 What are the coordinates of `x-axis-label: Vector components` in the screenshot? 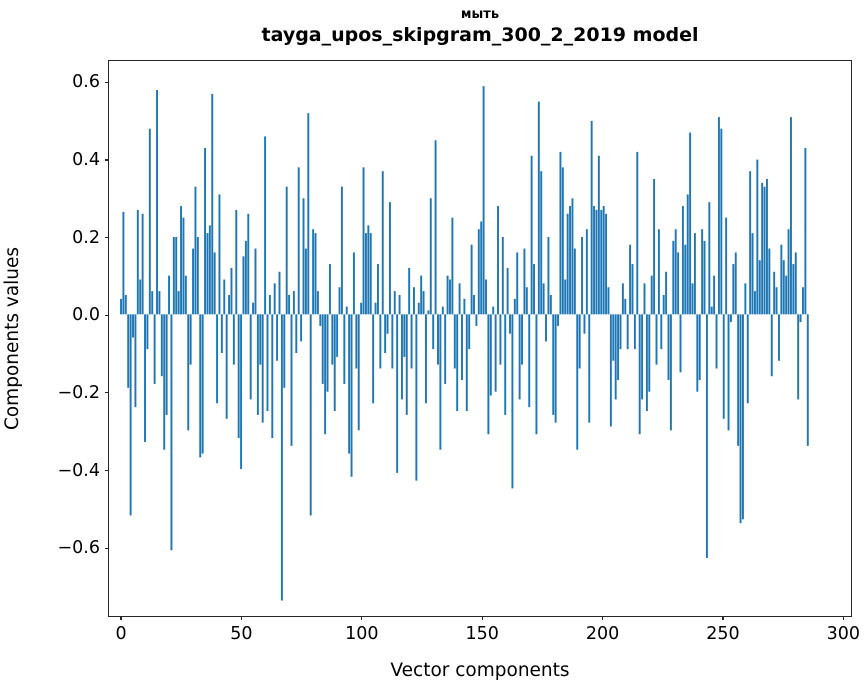 It's located at (480, 670).